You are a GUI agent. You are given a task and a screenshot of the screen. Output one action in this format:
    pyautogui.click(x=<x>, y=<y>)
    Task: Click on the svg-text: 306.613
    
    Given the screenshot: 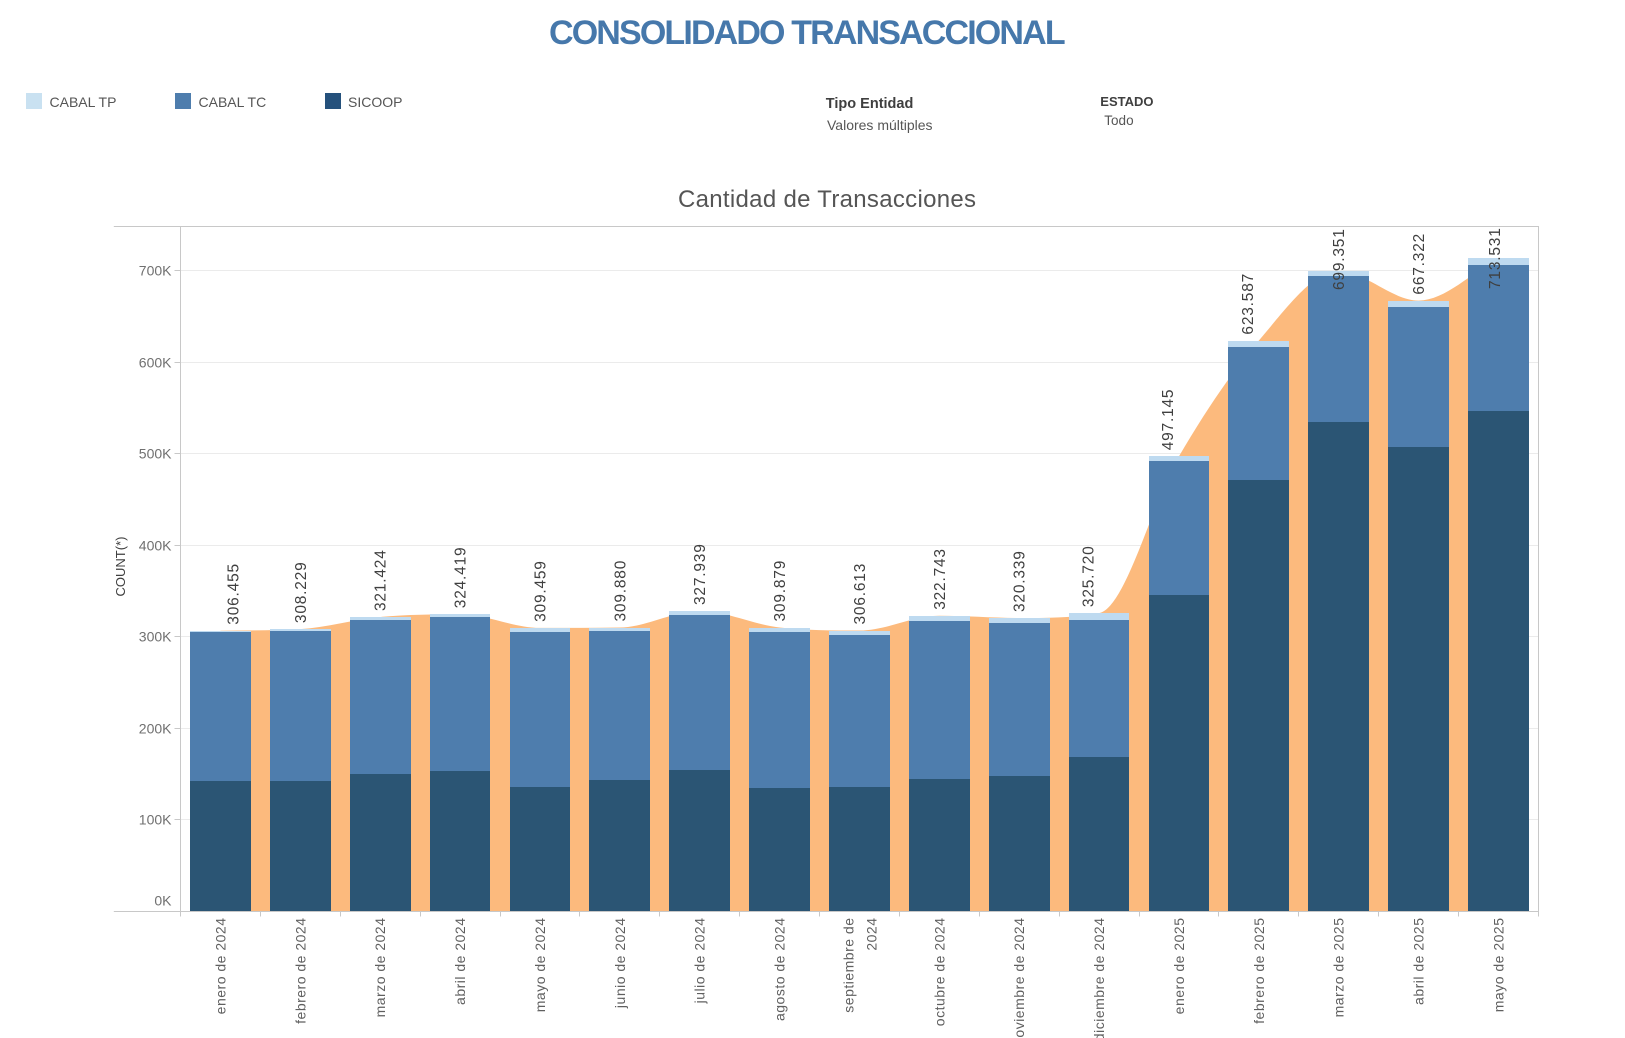 What is the action you would take?
    pyautogui.click(x=860, y=594)
    